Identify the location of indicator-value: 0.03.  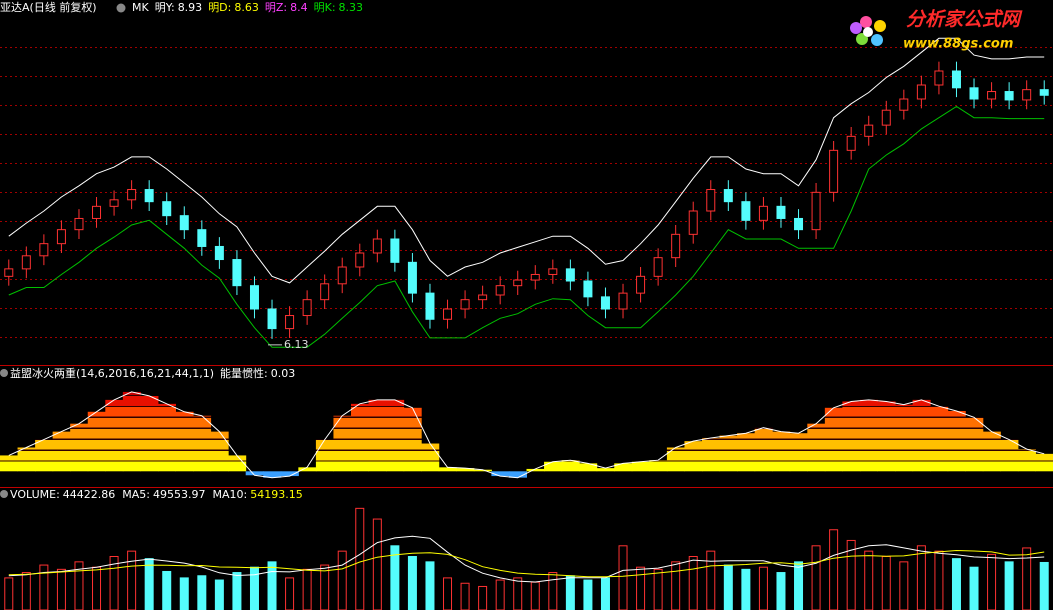
(283, 373).